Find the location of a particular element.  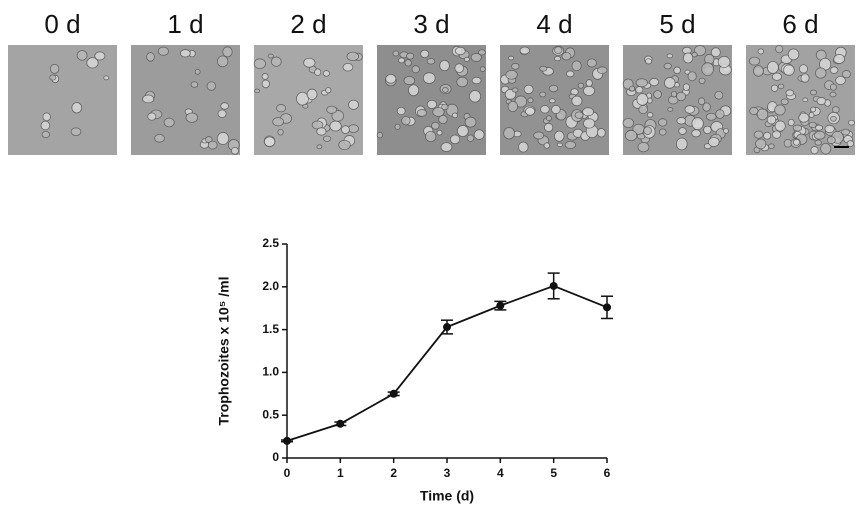

panel-label: 1 d is located at coordinates (185, 24).